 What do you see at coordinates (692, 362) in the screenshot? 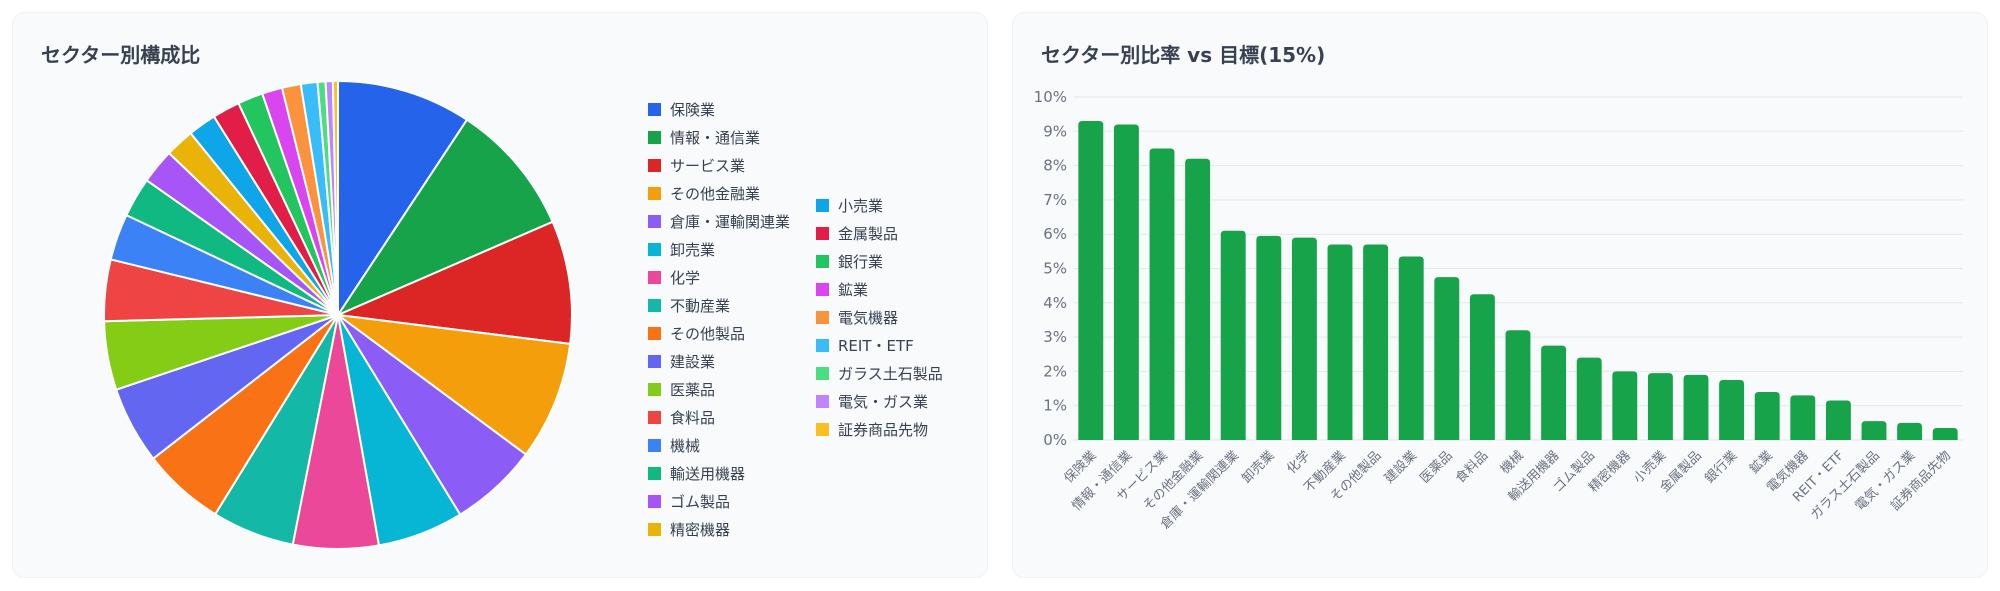
I see `legend-label: 建設業` at bounding box center [692, 362].